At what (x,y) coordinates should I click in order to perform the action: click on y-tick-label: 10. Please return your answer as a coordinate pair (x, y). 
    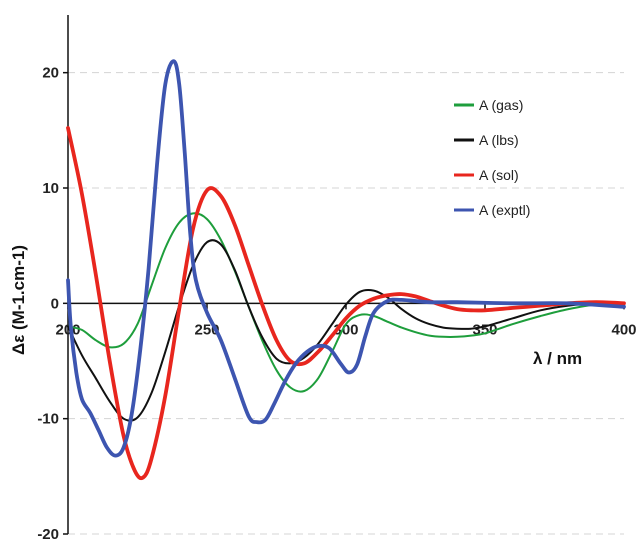
    Looking at the image, I should click on (50, 188).